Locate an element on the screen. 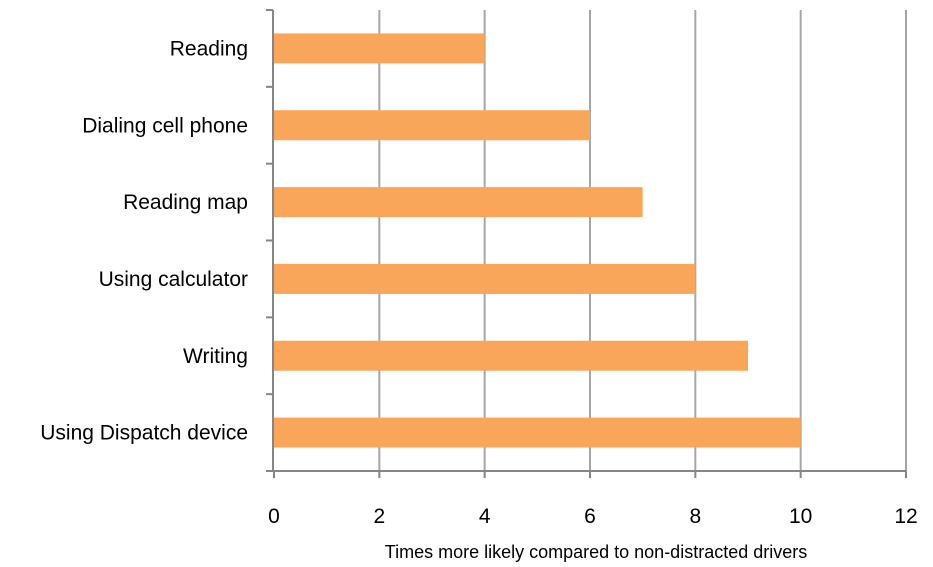 The height and width of the screenshot is (567, 933). bar-using-calculator is located at coordinates (485, 278).